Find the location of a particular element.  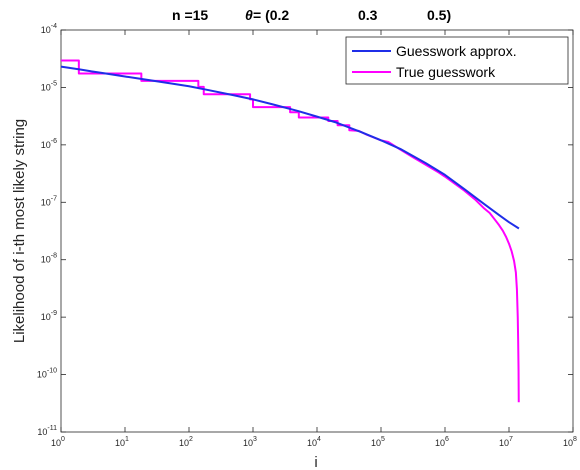

x-tick-label: 10⁸ is located at coordinates (570, 442).